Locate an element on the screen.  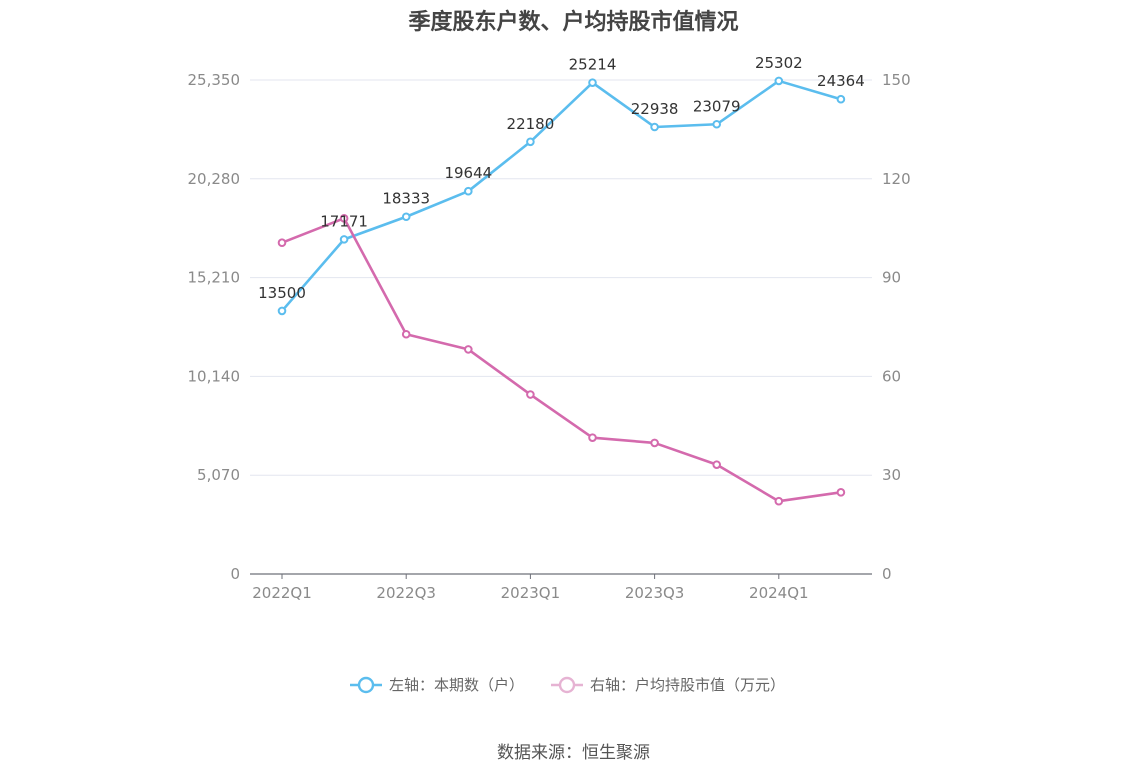
x-tick-label: 2022Q3 is located at coordinates (406, 593).